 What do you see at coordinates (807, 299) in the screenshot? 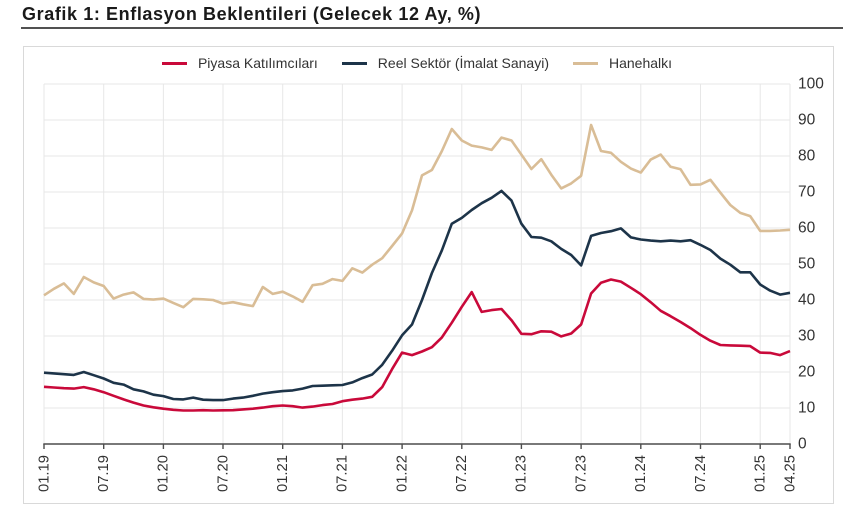
I see `svg-text: 40` at bounding box center [807, 299].